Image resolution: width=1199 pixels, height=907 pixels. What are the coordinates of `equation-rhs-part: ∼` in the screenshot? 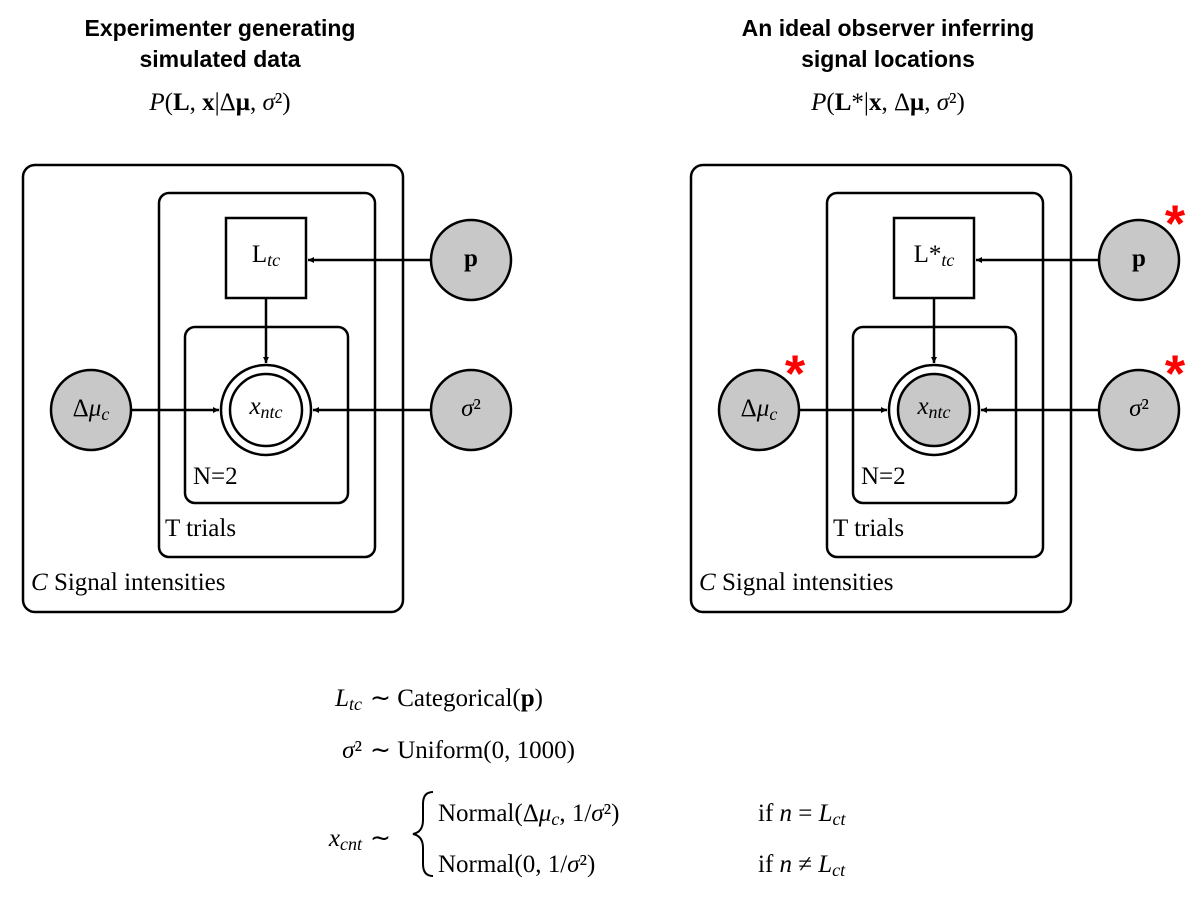 It's located at (380, 838).